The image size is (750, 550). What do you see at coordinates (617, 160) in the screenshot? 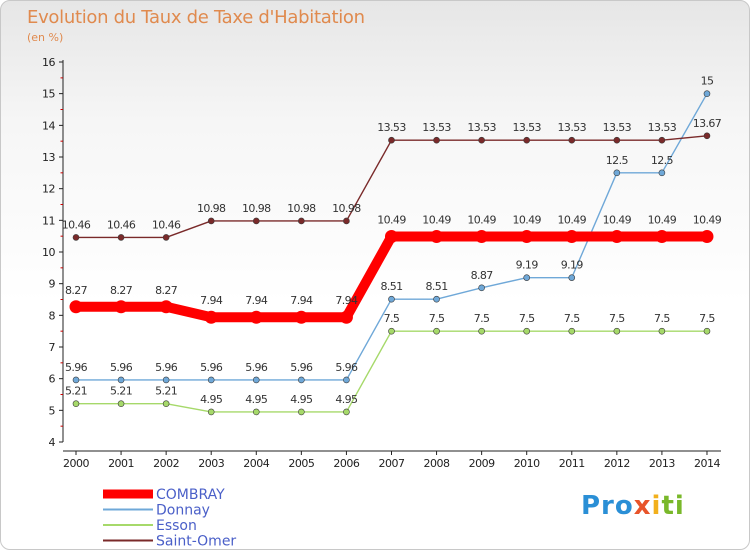
I see `data-label: 12.5` at bounding box center [617, 160].